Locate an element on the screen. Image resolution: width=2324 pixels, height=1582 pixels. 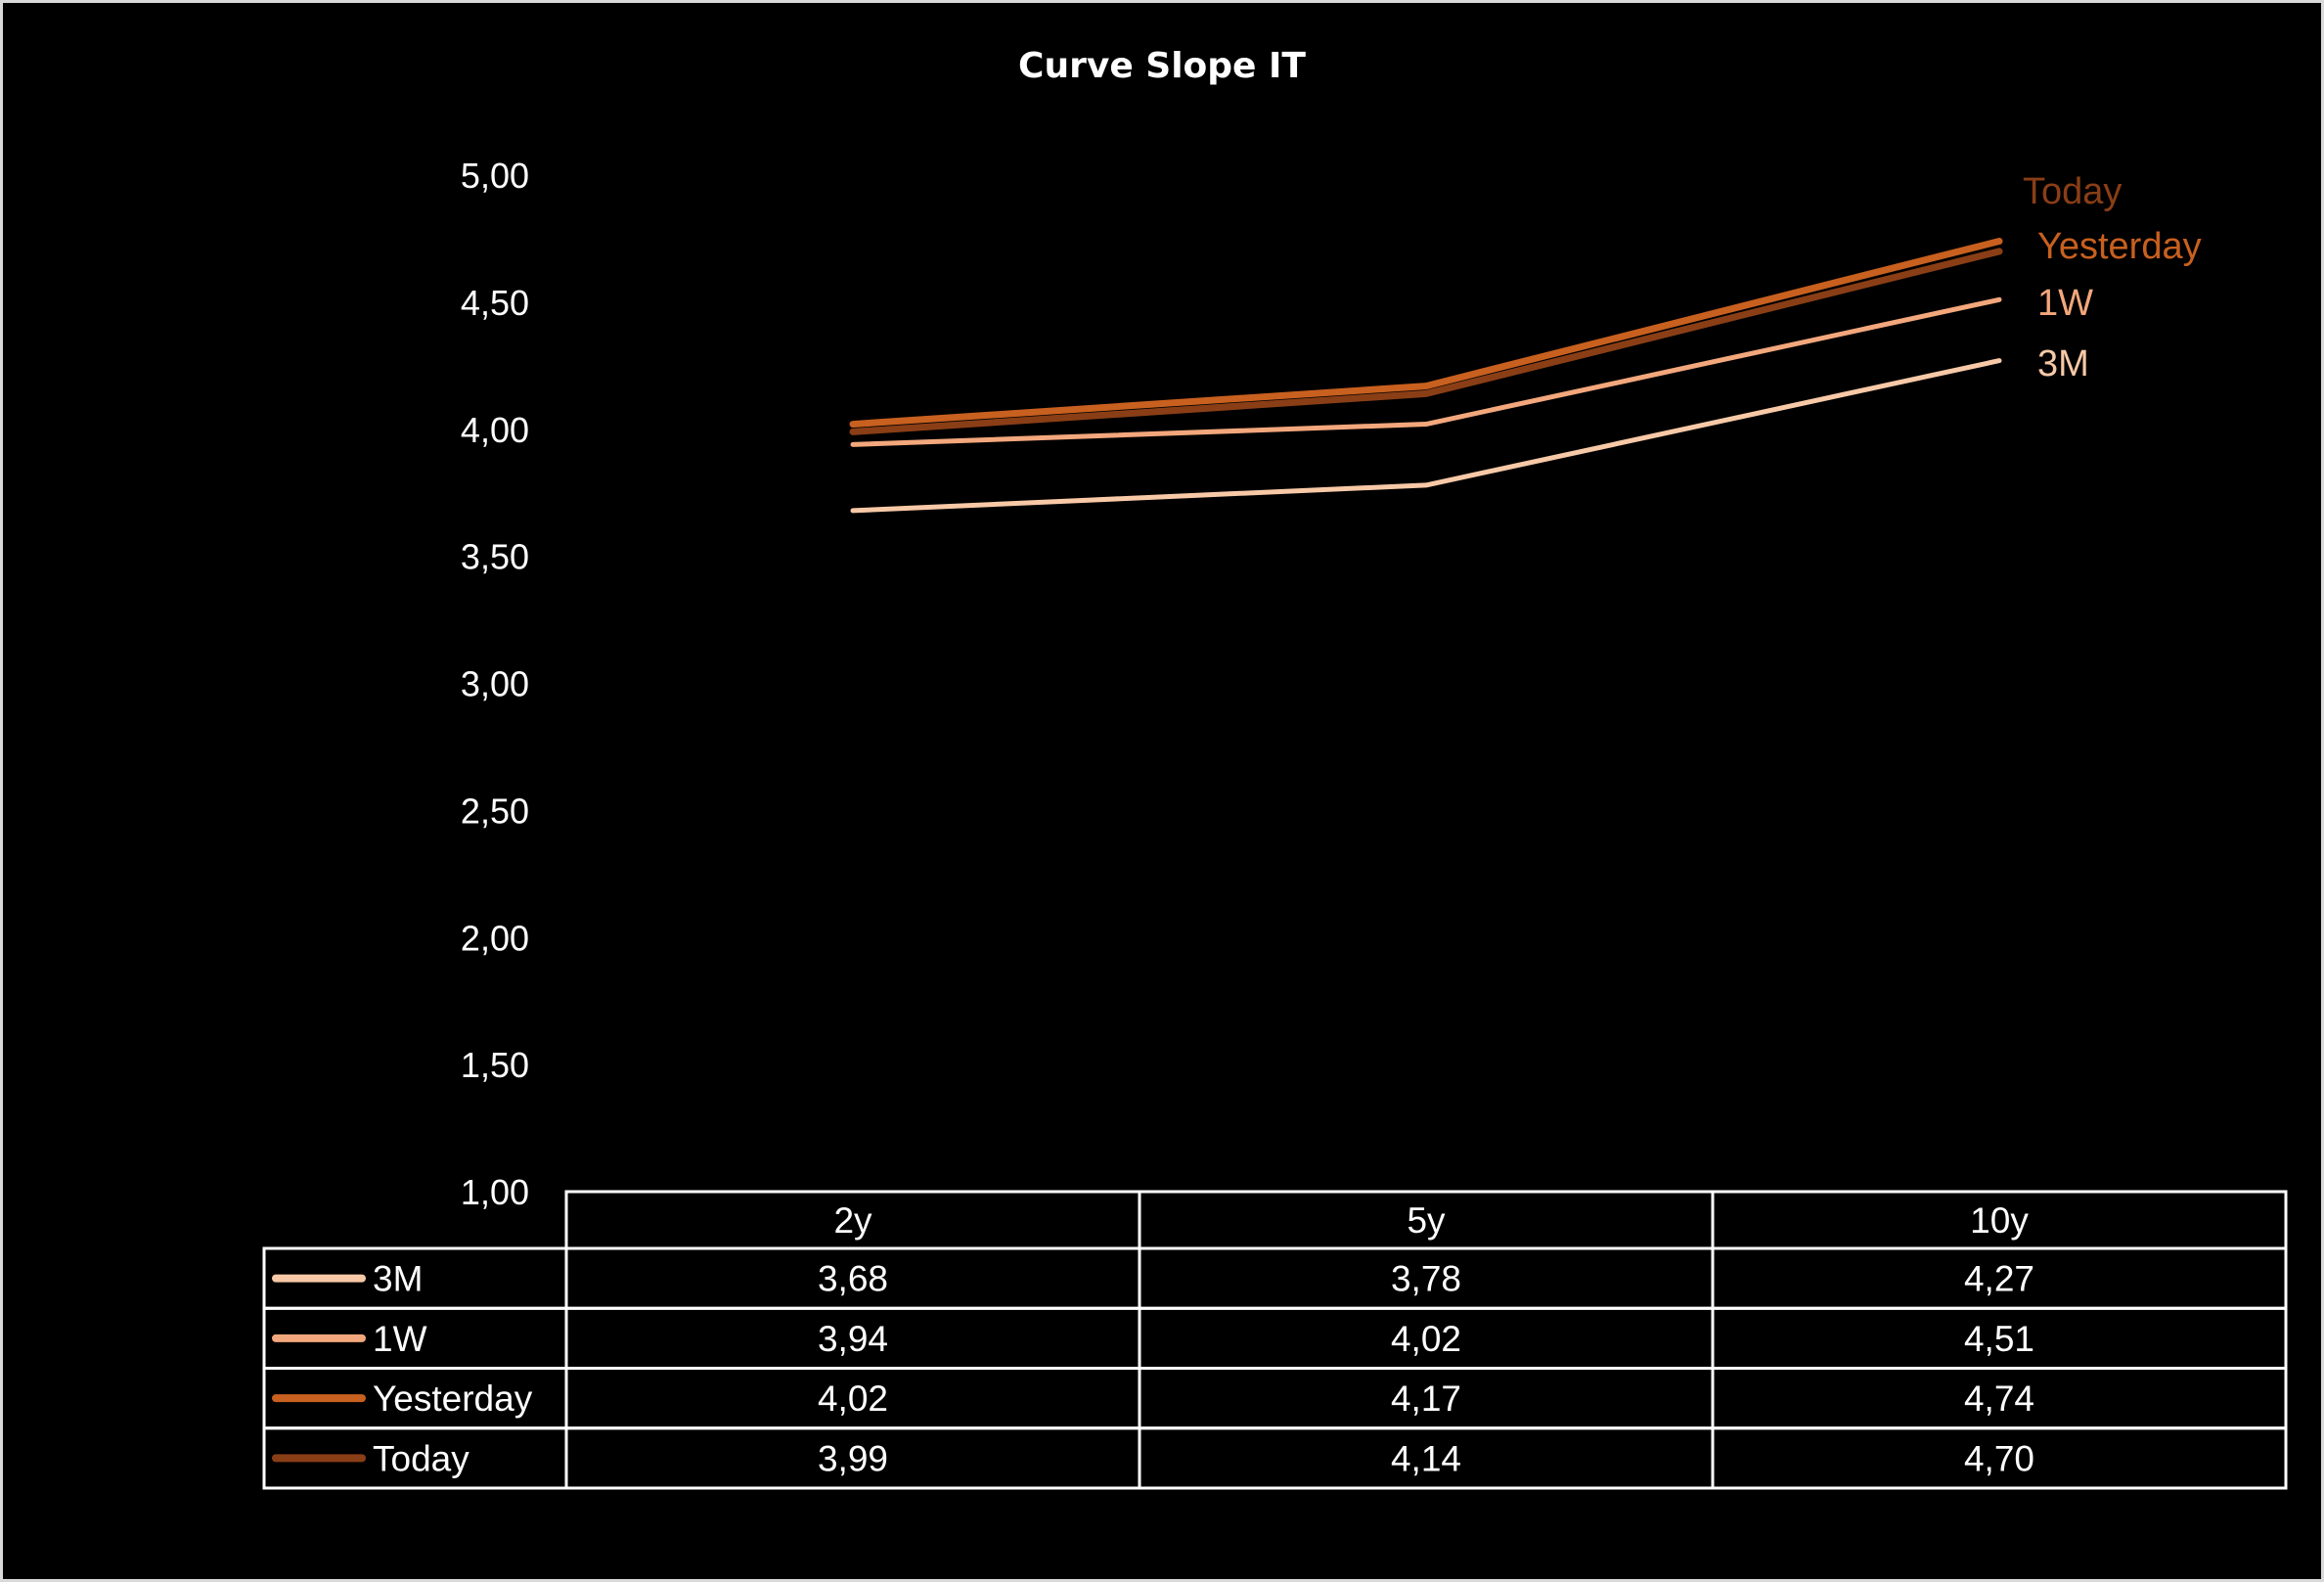
x-category-label: 2y is located at coordinates (852, 1220).